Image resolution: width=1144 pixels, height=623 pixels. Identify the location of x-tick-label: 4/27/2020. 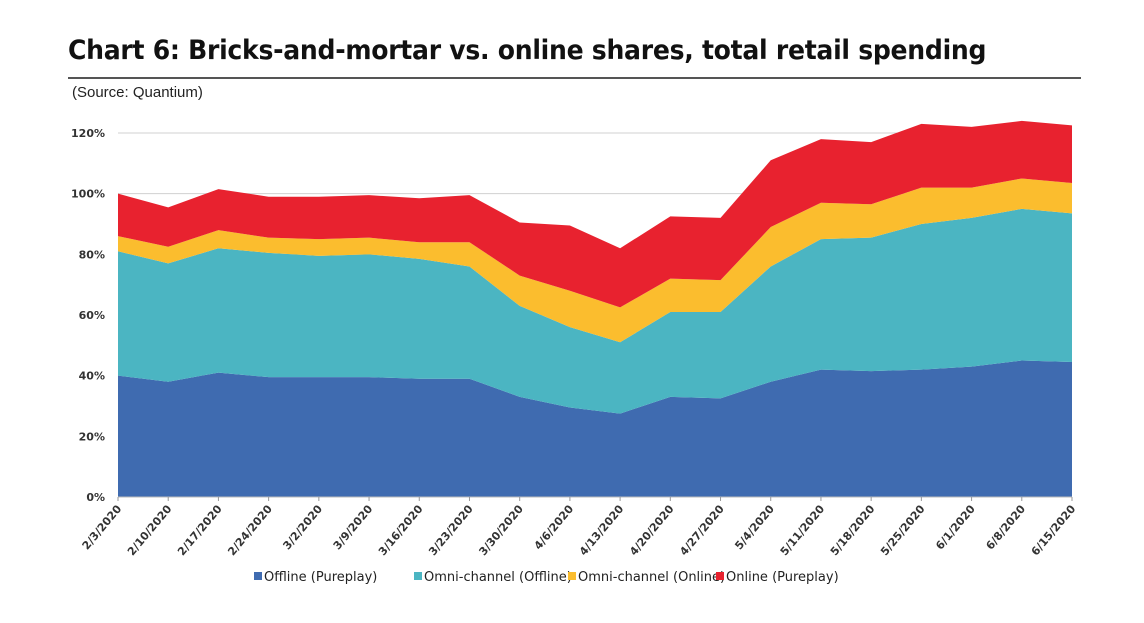
(702, 530).